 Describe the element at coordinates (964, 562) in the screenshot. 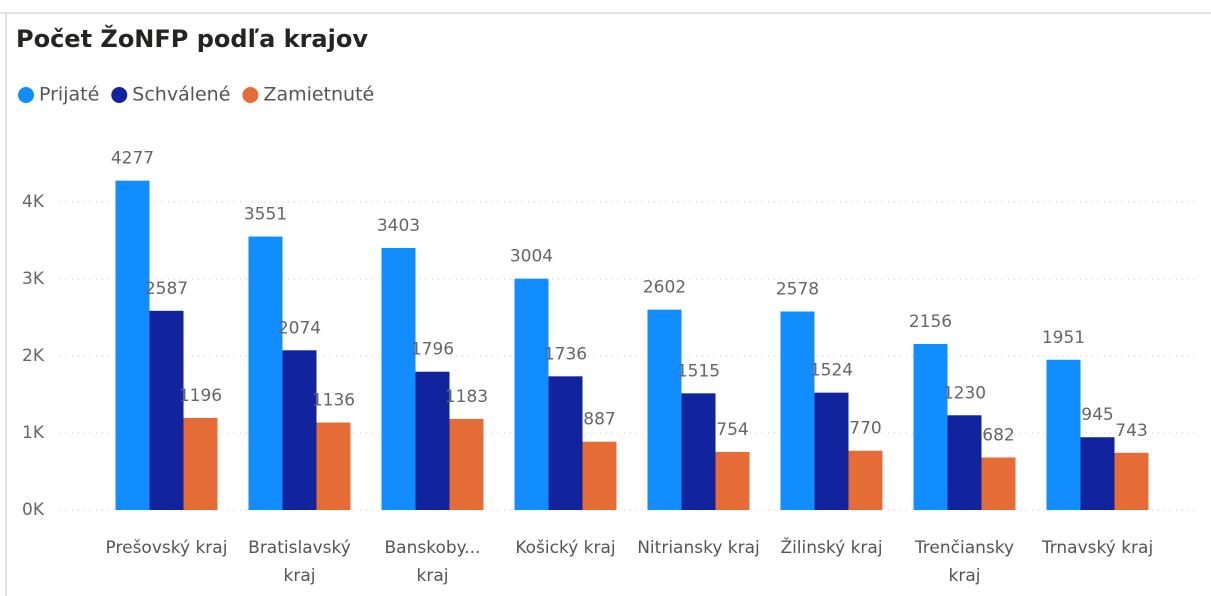

I see `x-tick-label: Trenčiansky kraj` at that location.